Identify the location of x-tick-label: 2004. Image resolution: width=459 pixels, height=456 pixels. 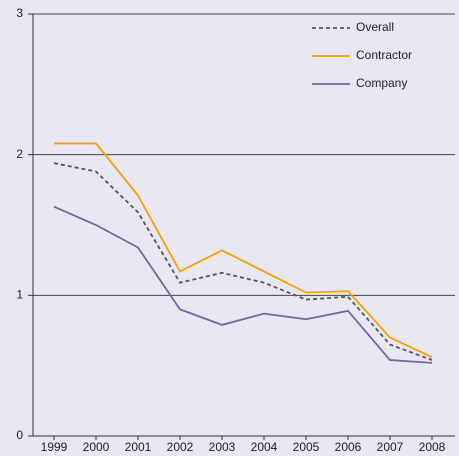
(264, 447).